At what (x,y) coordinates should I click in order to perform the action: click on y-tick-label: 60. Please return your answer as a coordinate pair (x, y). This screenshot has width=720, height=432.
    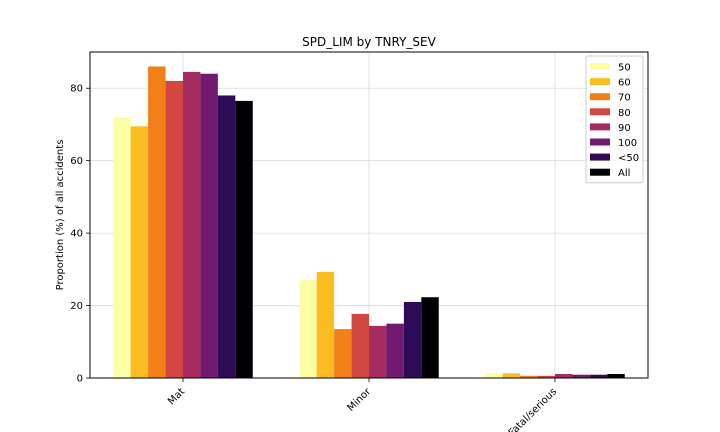
    Looking at the image, I should click on (76, 161).